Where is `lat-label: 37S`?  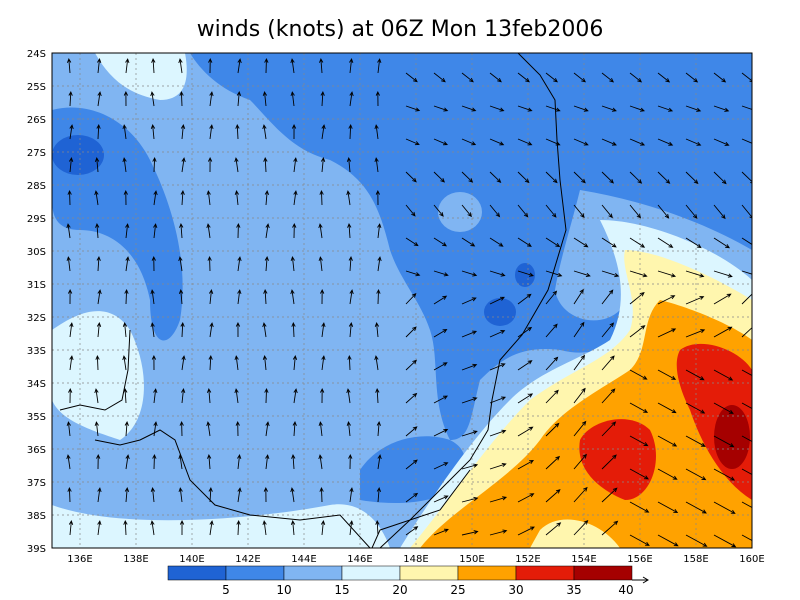 lat-label: 37S is located at coordinates (36, 483).